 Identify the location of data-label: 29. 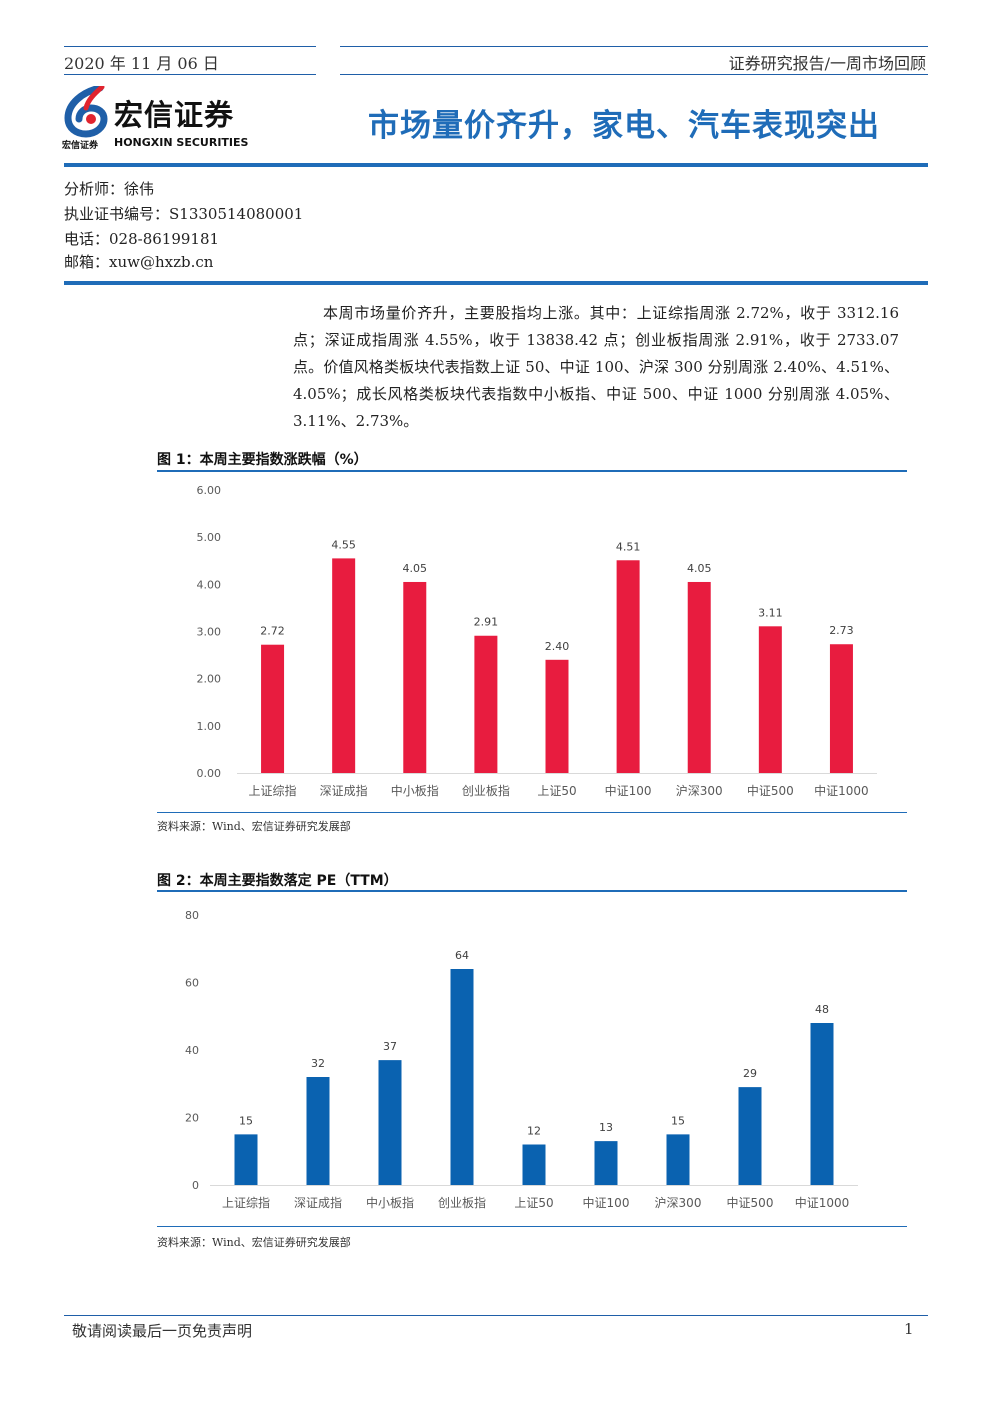
(750, 1073).